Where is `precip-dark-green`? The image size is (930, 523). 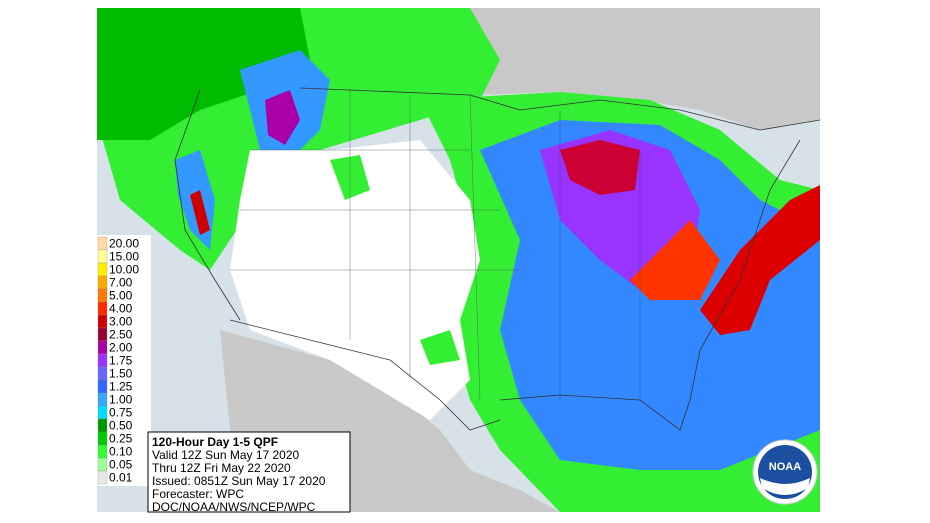
precip-dark-green is located at coordinates (203, 74).